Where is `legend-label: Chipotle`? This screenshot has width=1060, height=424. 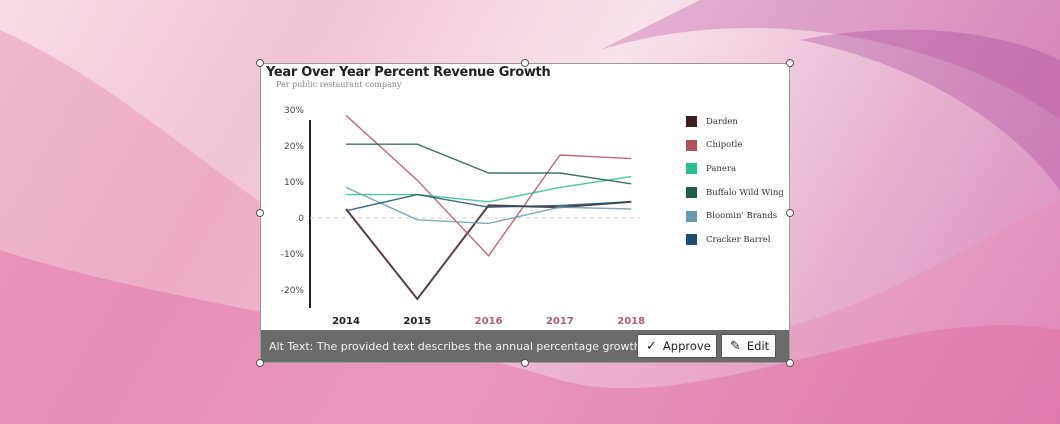 legend-label: Chipotle is located at coordinates (724, 145).